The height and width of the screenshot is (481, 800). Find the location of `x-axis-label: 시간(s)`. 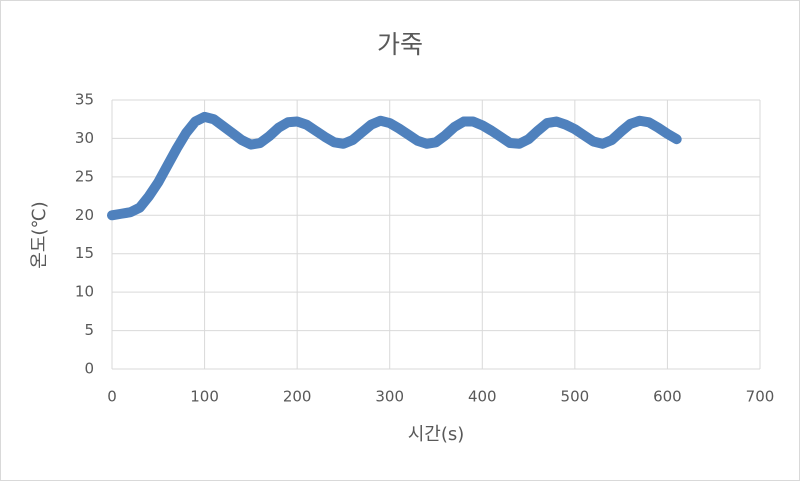

x-axis-label: 시간(s) is located at coordinates (436, 434).